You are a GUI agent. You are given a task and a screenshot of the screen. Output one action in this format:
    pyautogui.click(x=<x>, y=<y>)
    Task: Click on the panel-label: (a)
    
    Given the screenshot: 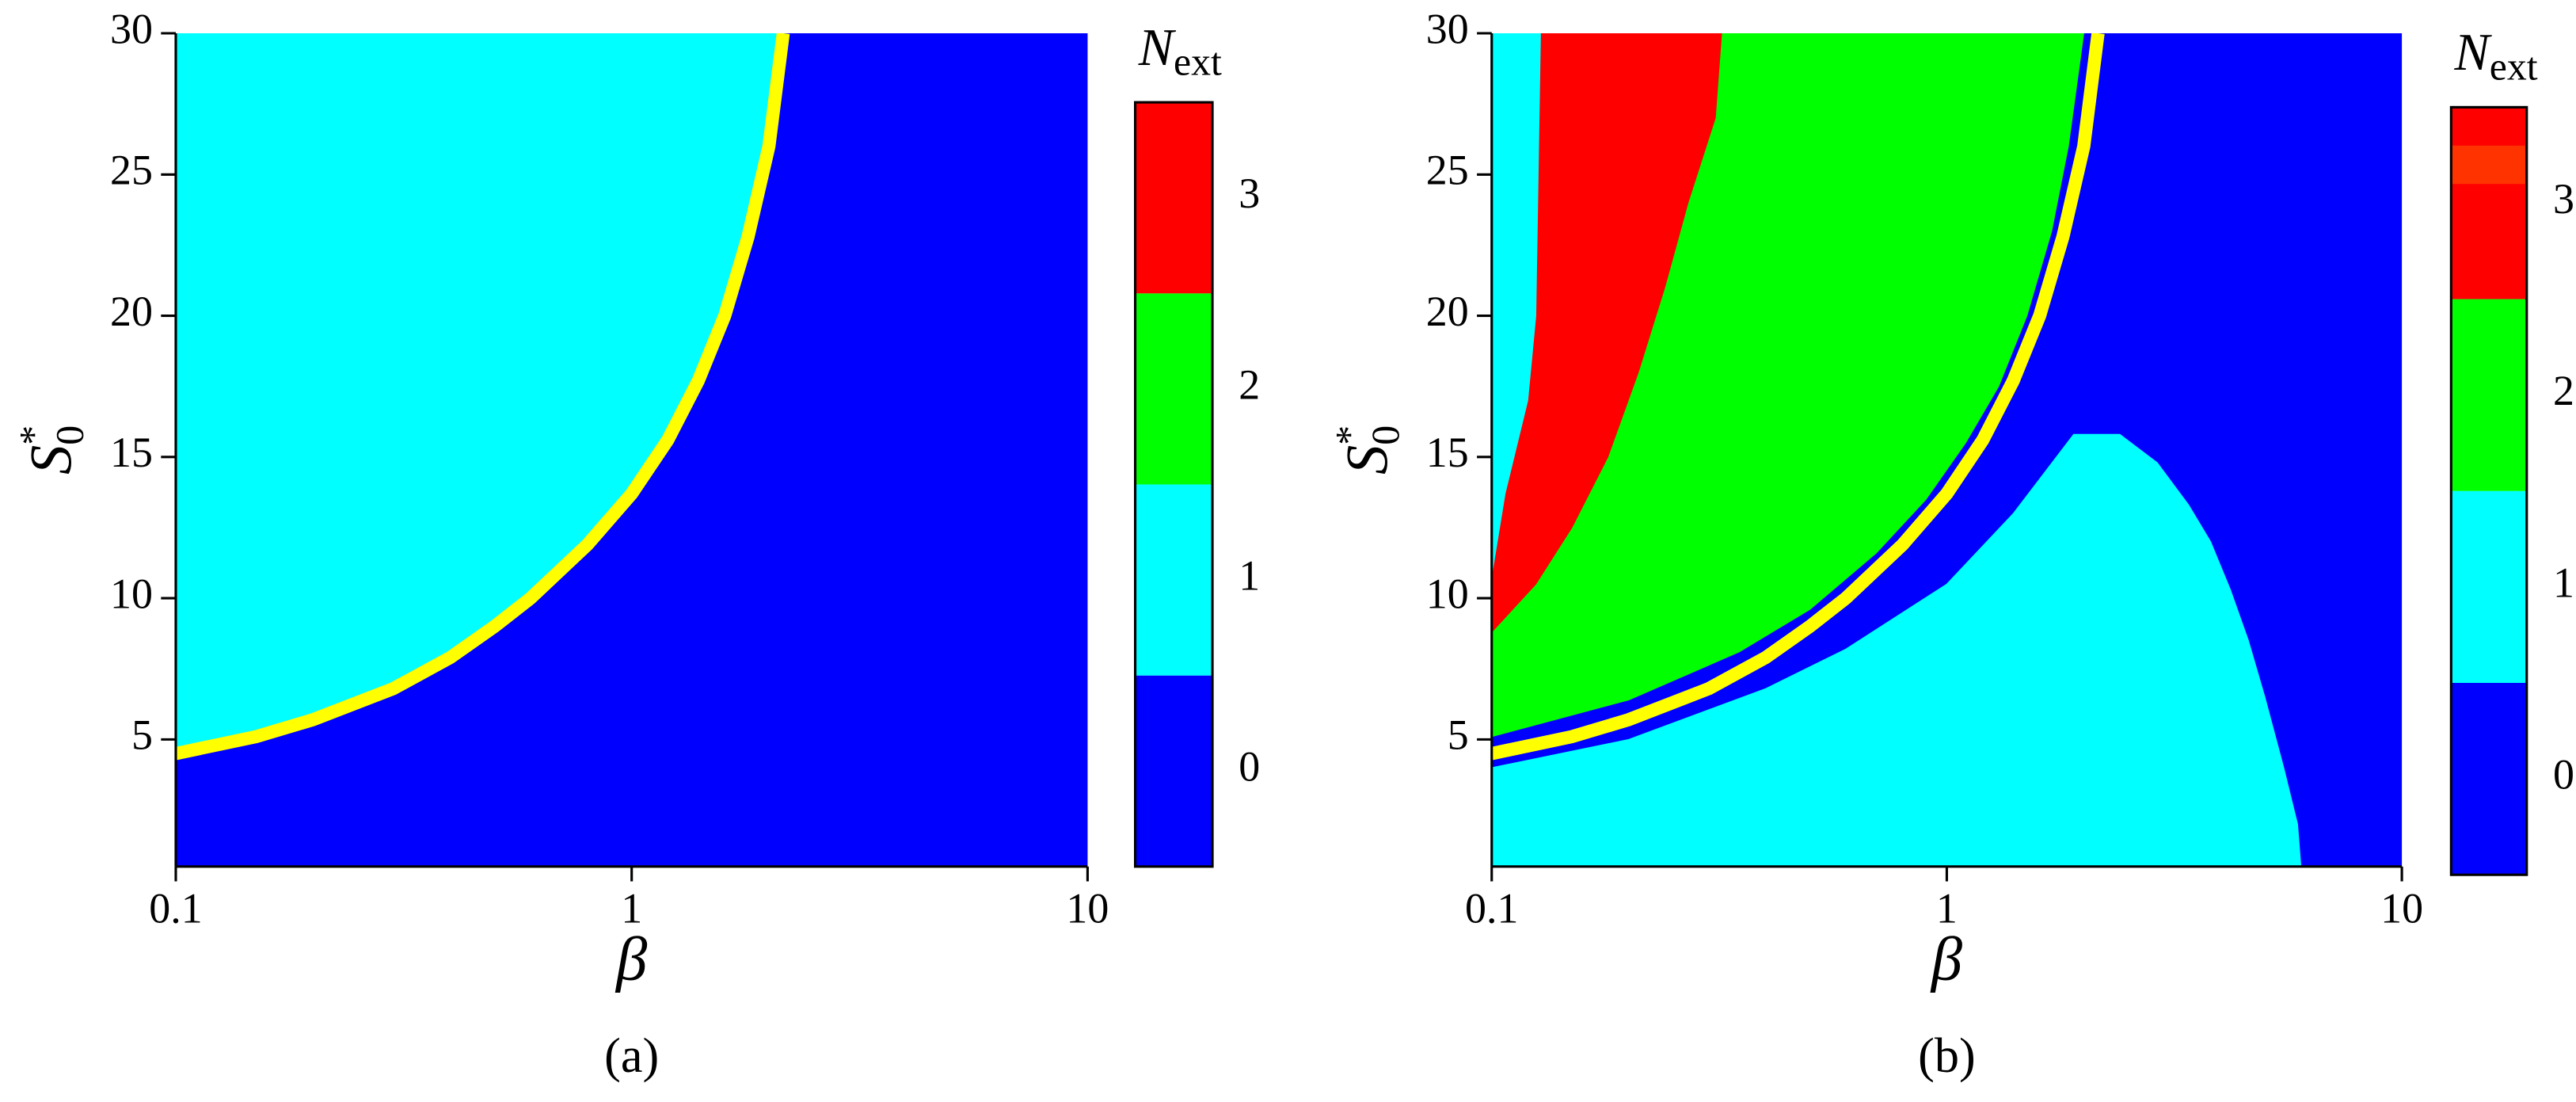 What is the action you would take?
    pyautogui.click(x=631, y=1056)
    